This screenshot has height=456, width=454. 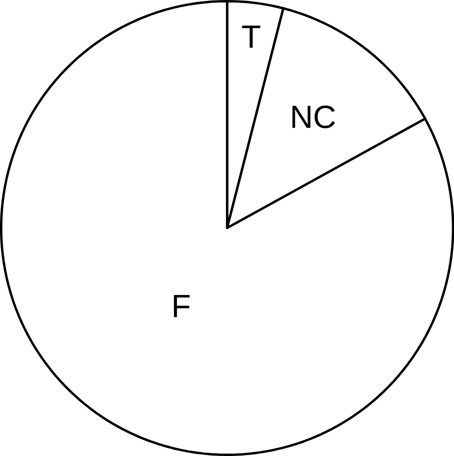 I want to click on slice-label: T, so click(x=251, y=37).